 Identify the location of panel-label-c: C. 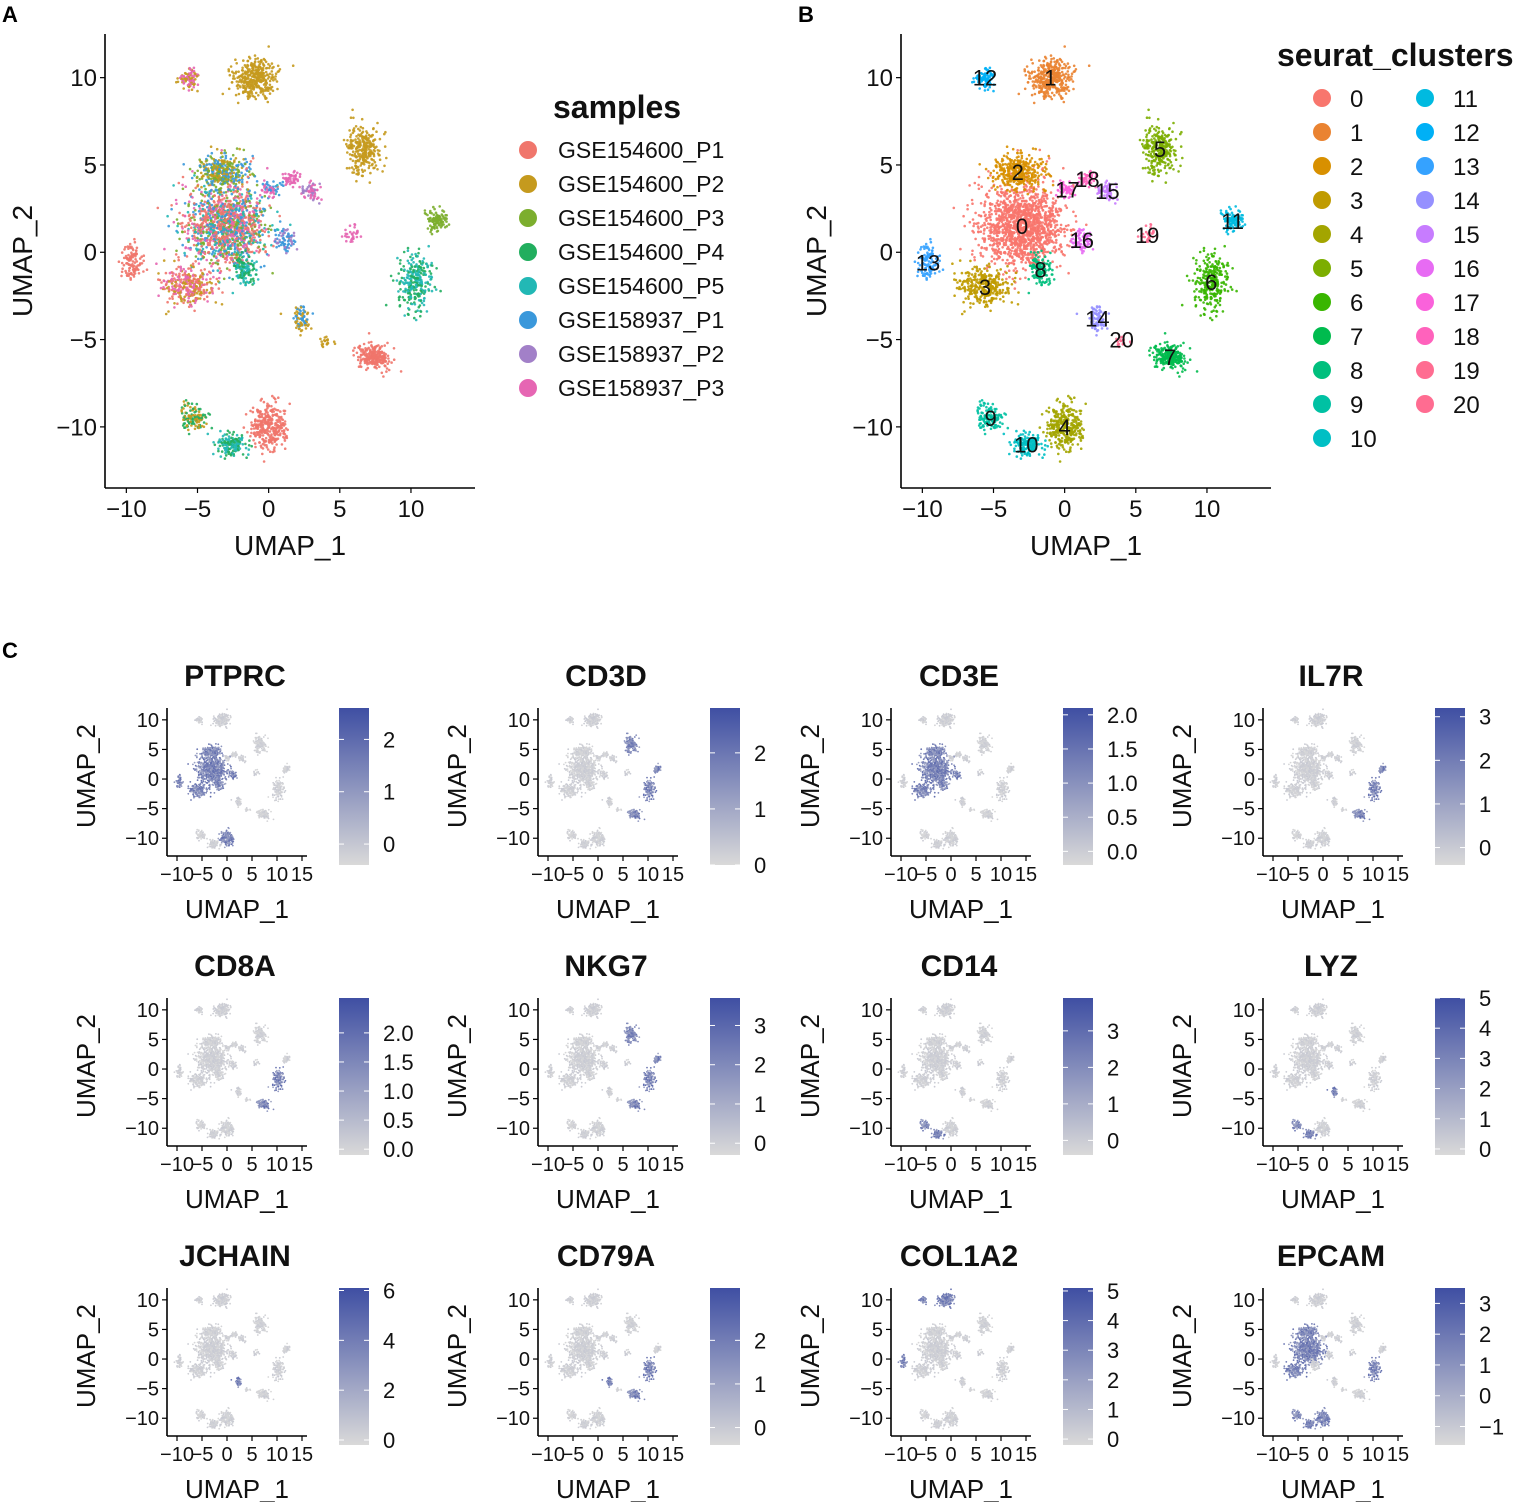
(10, 651).